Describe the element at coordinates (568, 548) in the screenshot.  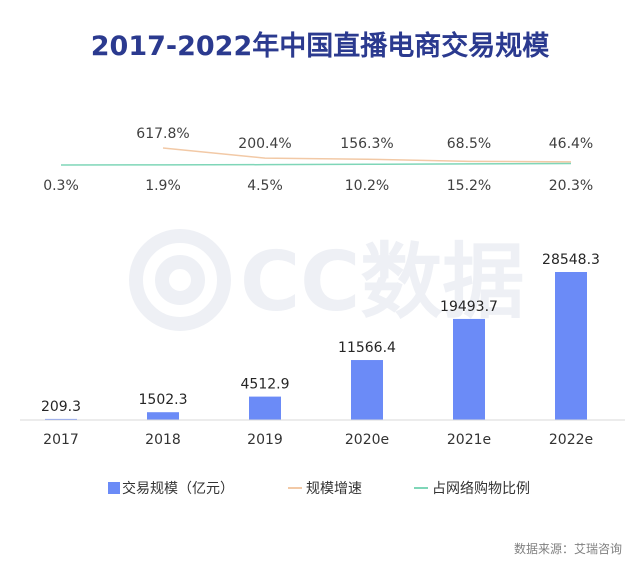
I see `source-note: 数据来源：艾瑞咨询` at that location.